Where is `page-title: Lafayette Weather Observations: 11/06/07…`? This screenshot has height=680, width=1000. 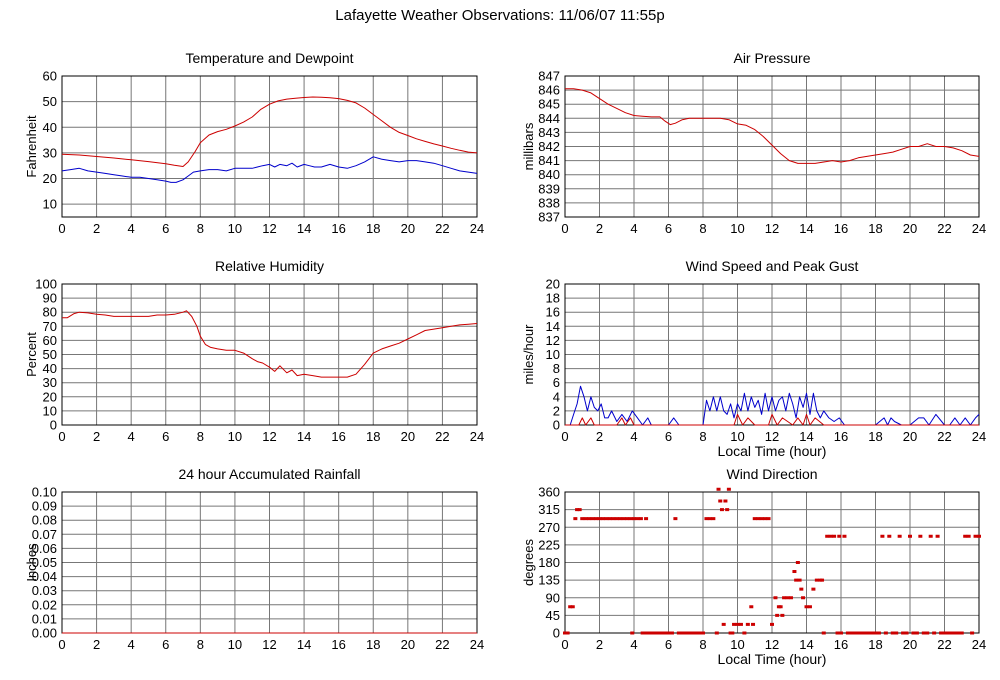
page-title: Lafayette Weather Observations: 11/06/07… is located at coordinates (500, 15).